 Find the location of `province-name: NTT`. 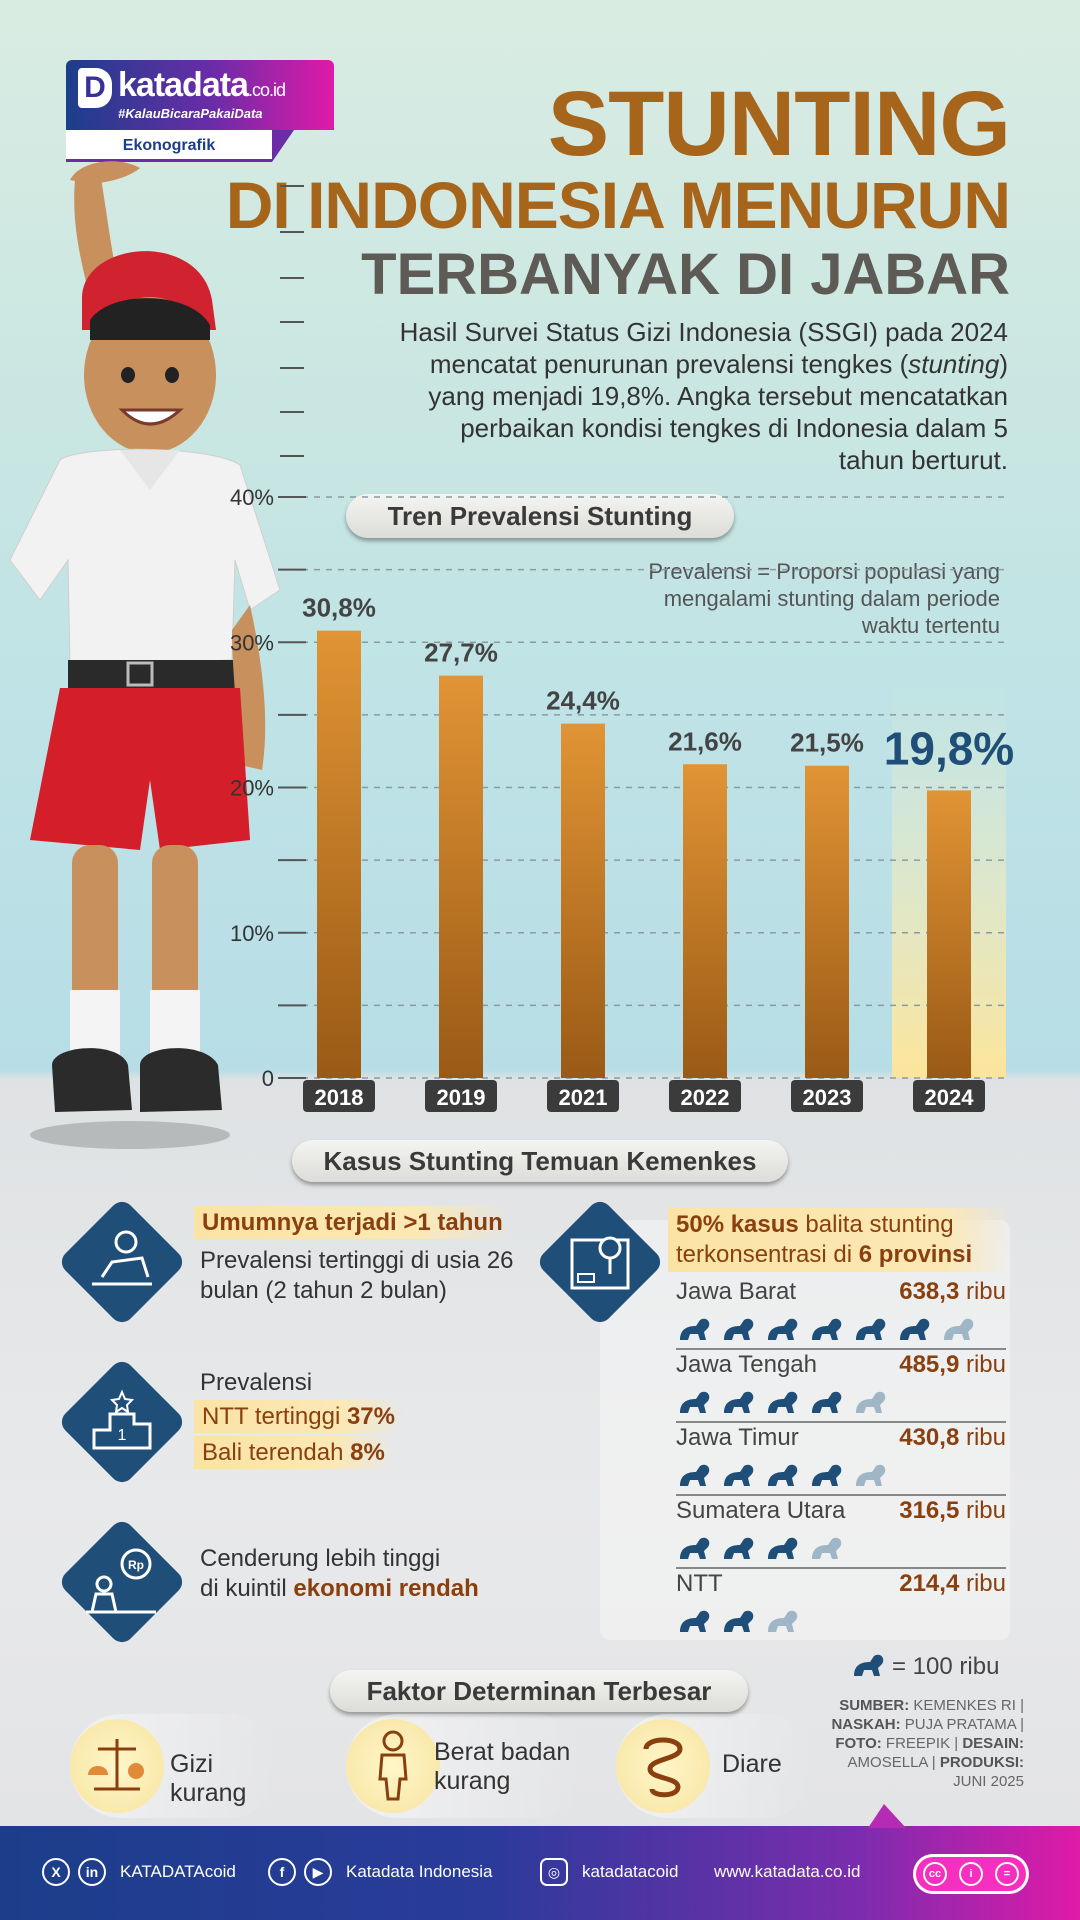

province-name: NTT is located at coordinates (699, 1583).